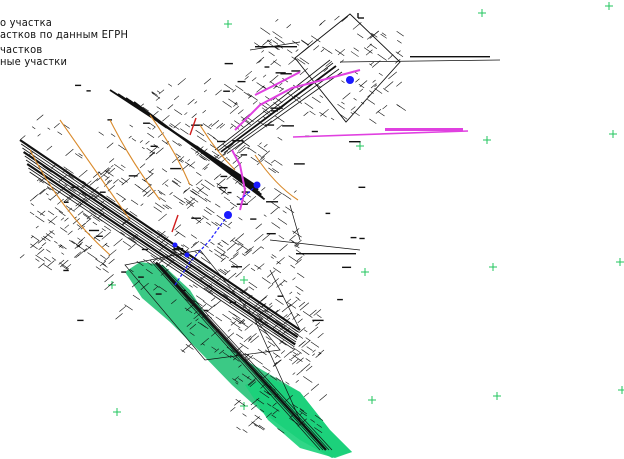 The width and height of the screenshot is (624, 459). I want to click on magenta-labels, so click(424, 129).